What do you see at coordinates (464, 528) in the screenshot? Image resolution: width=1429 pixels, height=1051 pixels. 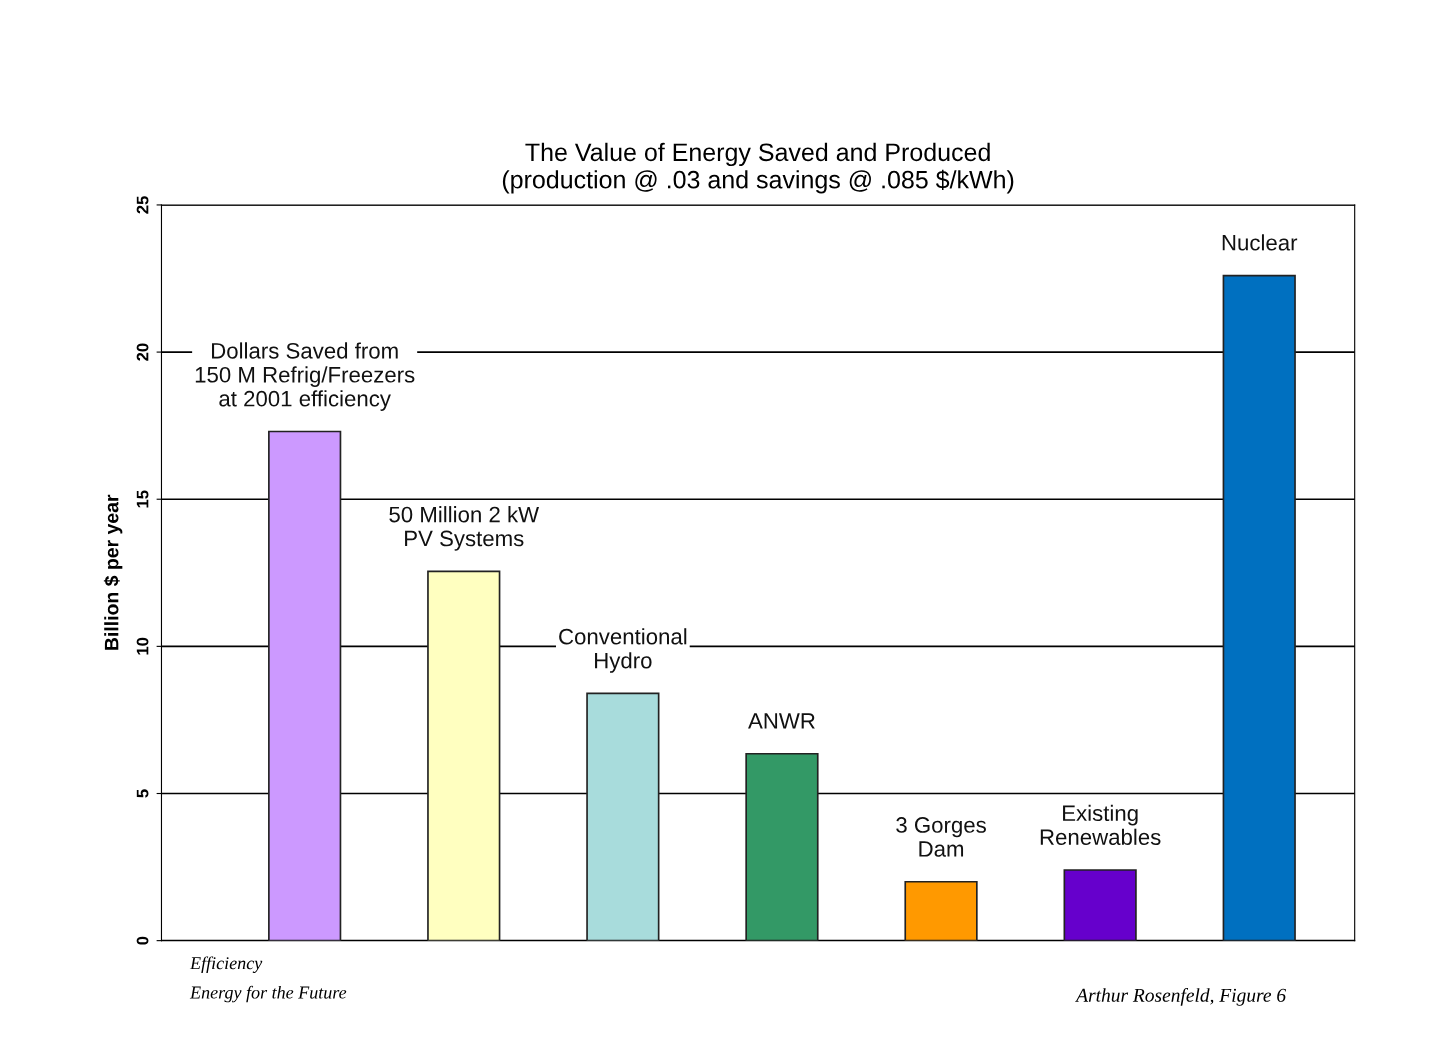 I see `x-tick-label: 50 Million 2 kW PV Systems` at bounding box center [464, 528].